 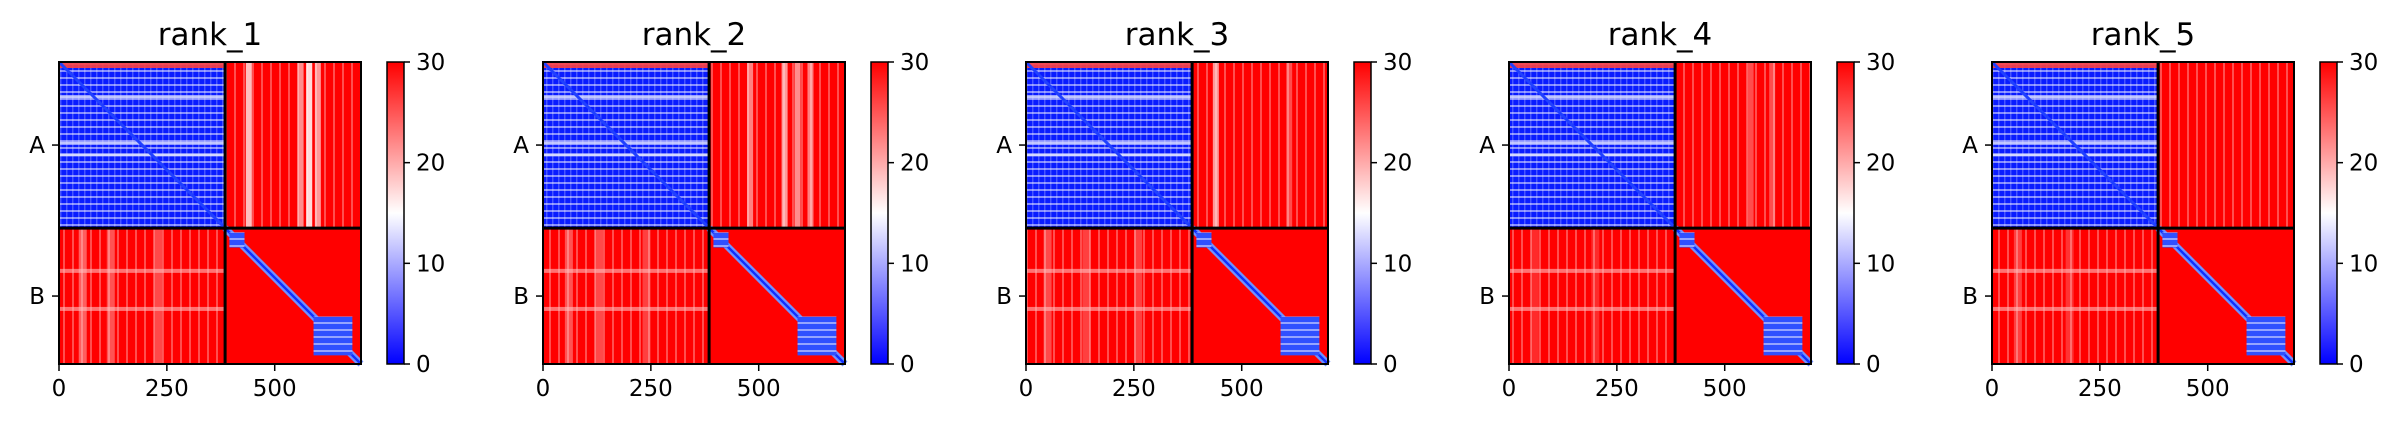 What do you see at coordinates (1177, 35) in the screenshot?
I see `panel-title: rank_3` at bounding box center [1177, 35].